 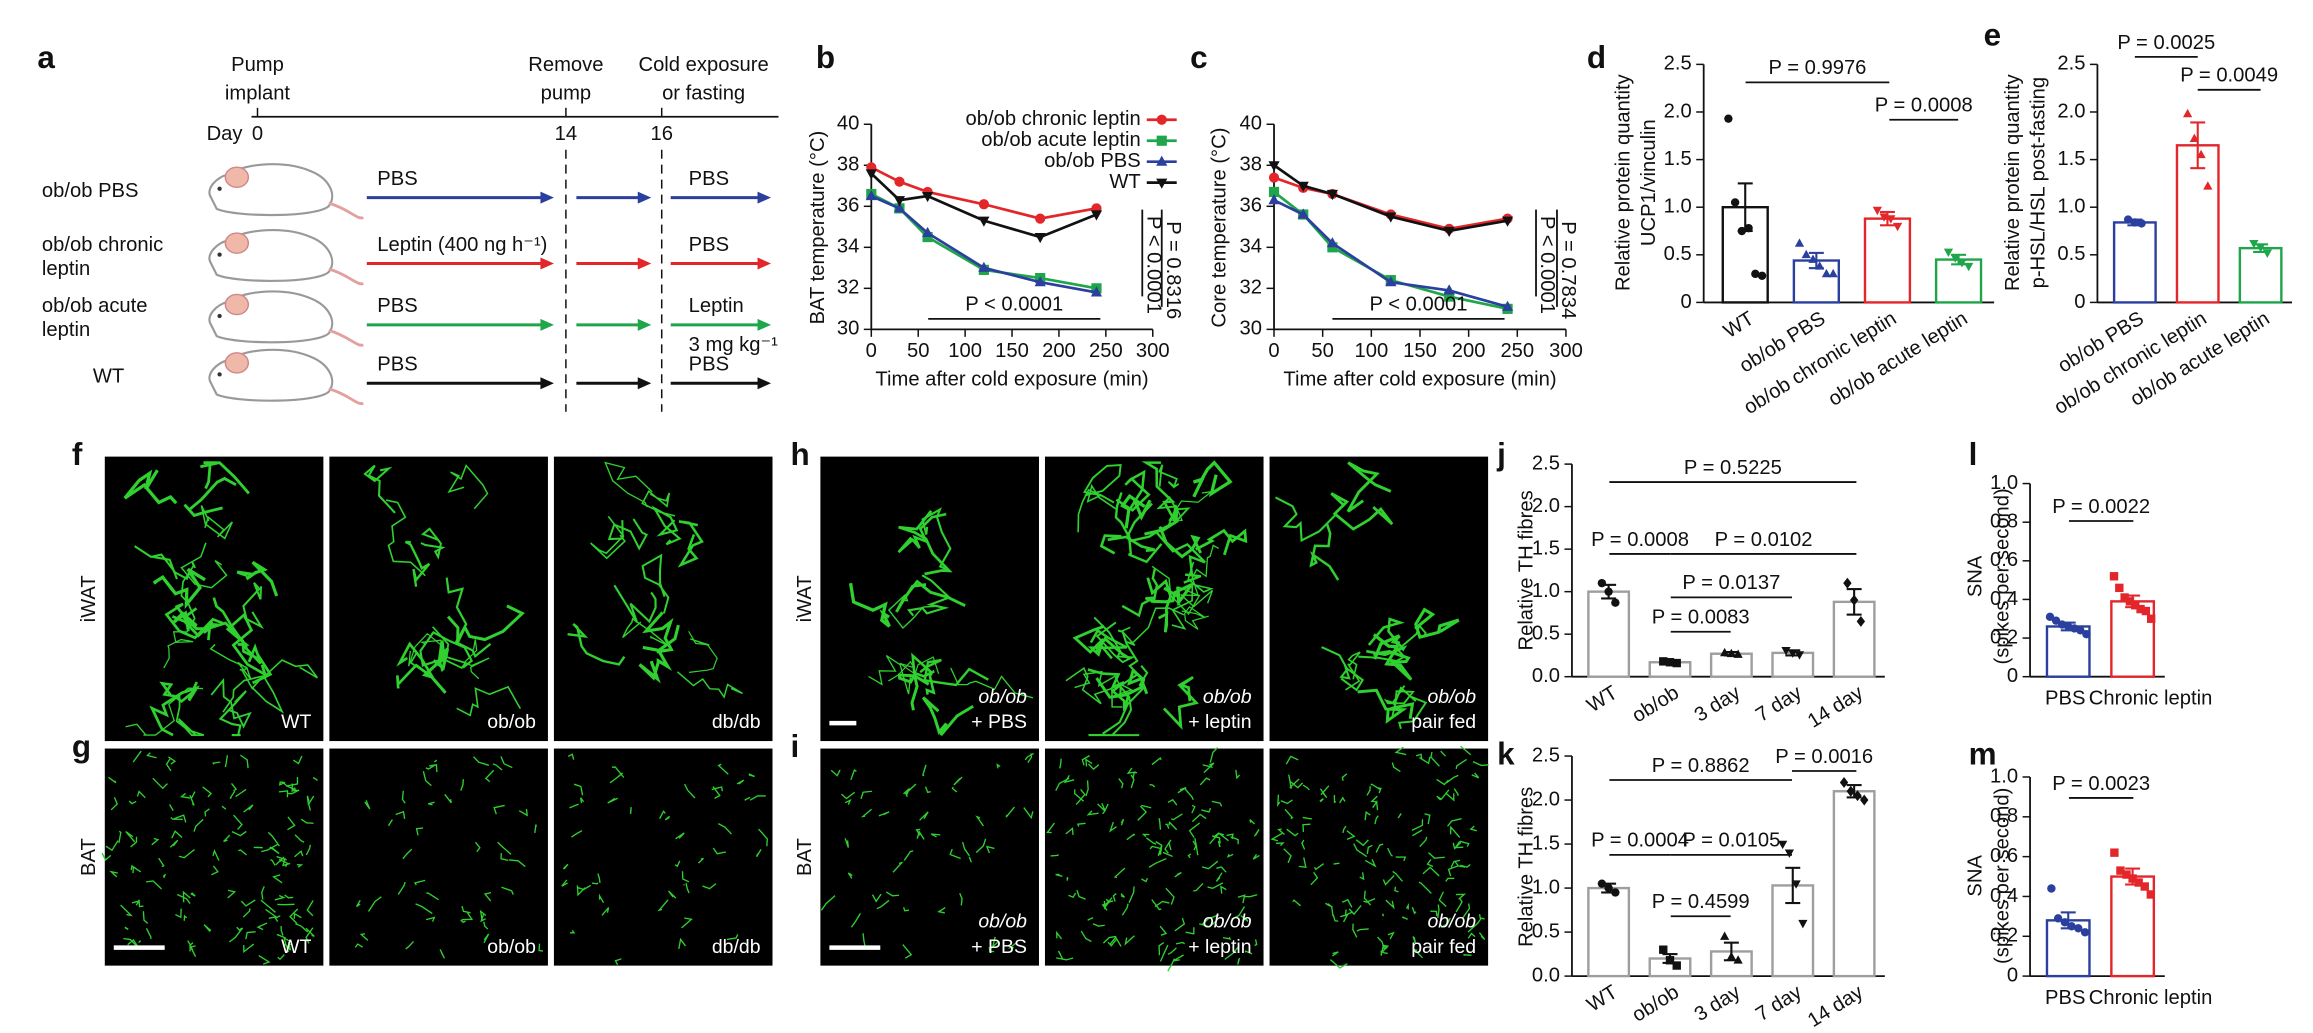 I want to click on y-tick-label: 32, so click(x=848, y=288).